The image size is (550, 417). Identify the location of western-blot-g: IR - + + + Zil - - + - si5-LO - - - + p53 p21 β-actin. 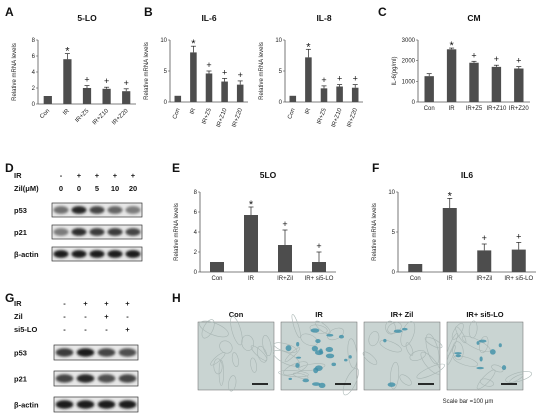
(76, 356).